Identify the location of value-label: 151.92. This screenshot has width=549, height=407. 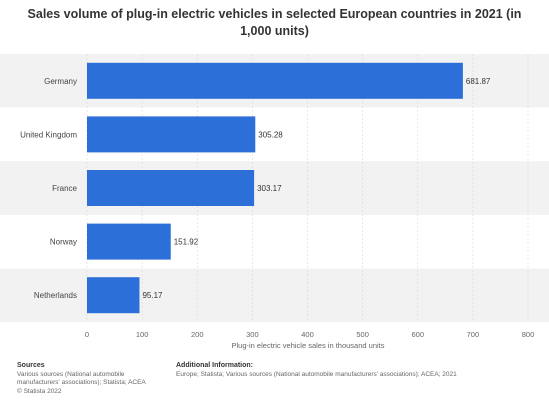
(186, 242).